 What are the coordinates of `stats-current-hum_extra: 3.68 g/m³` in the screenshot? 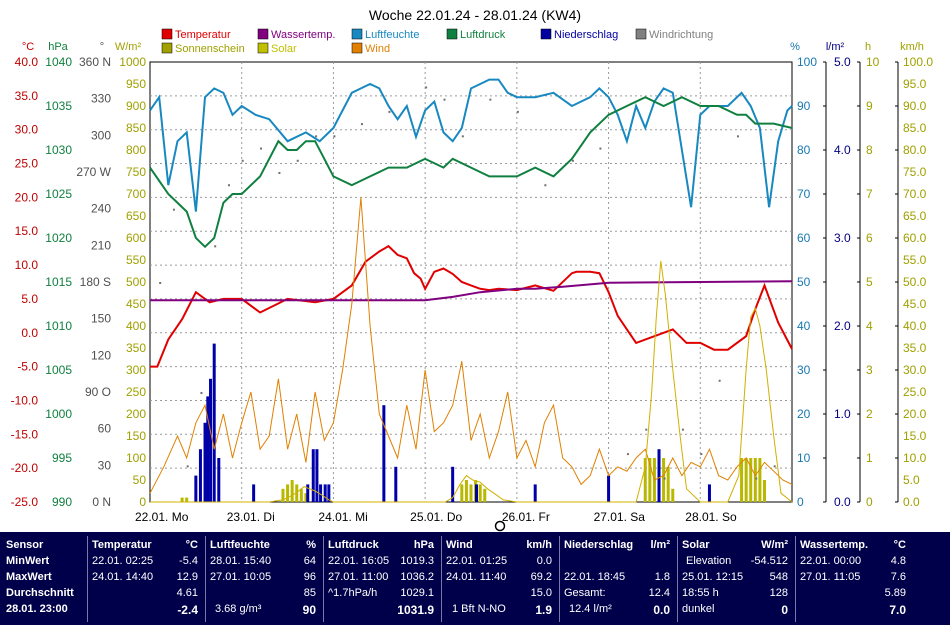 It's located at (238, 609).